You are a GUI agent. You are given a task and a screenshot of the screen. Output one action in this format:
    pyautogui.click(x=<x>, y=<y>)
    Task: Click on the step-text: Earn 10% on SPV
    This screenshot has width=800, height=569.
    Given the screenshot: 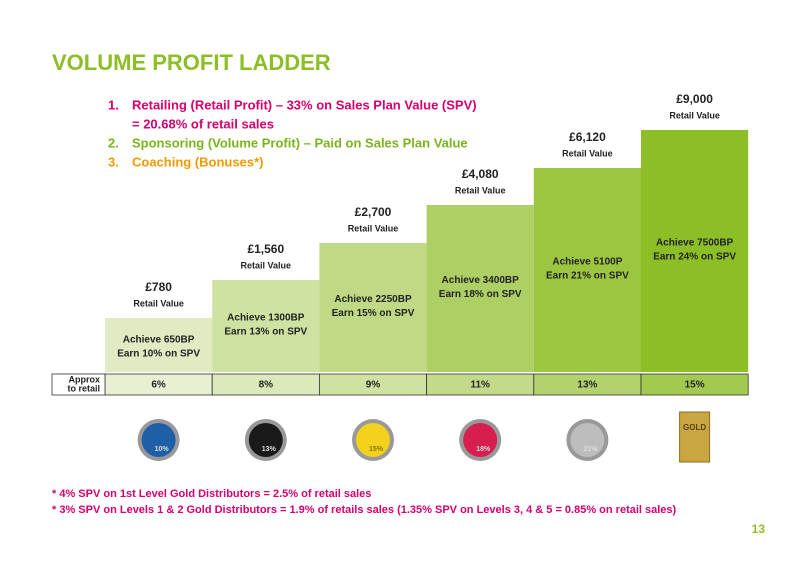 What is the action you would take?
    pyautogui.click(x=158, y=354)
    